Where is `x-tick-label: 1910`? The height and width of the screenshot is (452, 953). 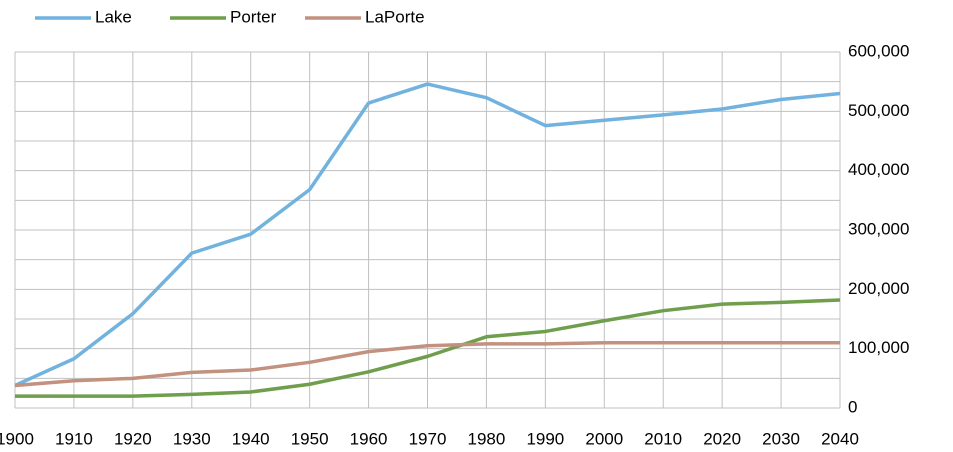 x-tick-label: 1910 is located at coordinates (74, 438).